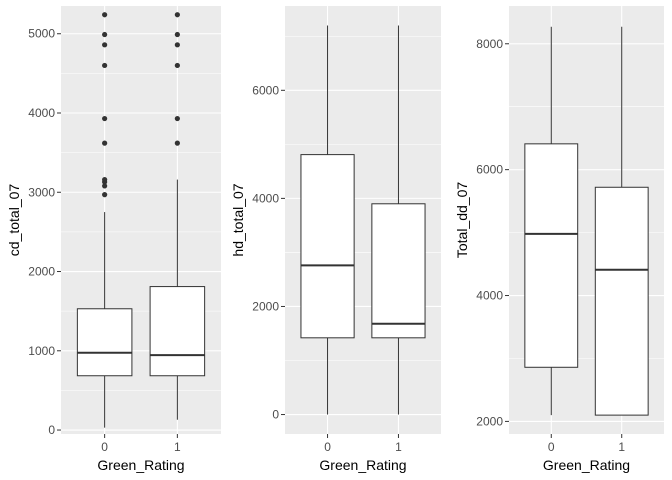  I want to click on y-tick-label: 3000, so click(41, 192).